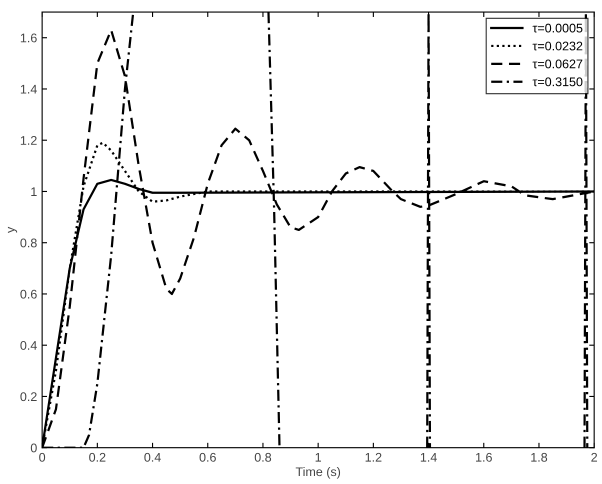 The height and width of the screenshot is (484, 602). I want to click on y-tick-label: 1.6, so click(28, 38).